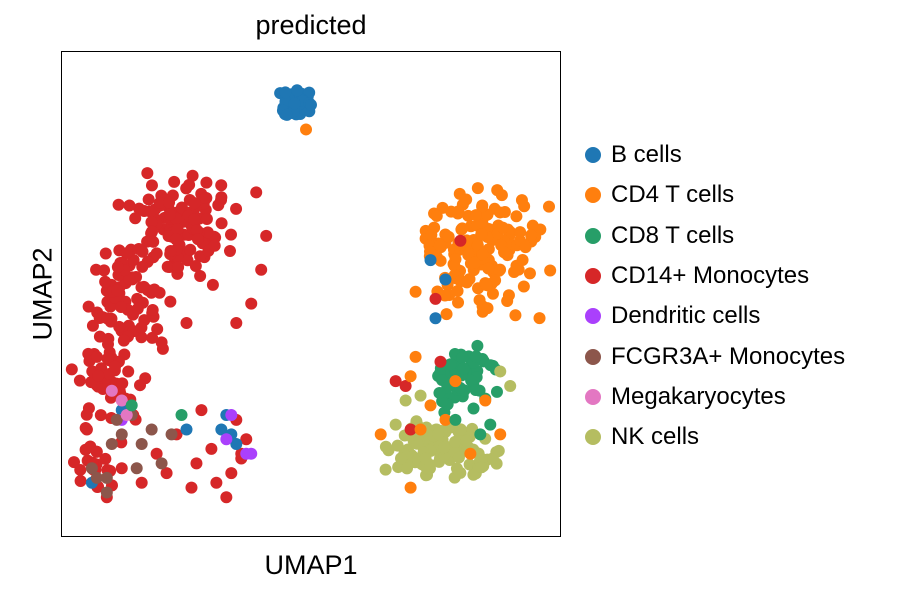  Describe the element at coordinates (728, 356) in the screenshot. I see `legend-label: FCGR3A+ Monocytes` at that location.